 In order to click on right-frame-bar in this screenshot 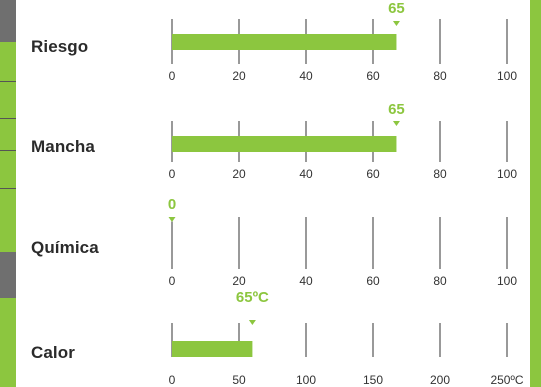, I will do `click(535, 193)`.